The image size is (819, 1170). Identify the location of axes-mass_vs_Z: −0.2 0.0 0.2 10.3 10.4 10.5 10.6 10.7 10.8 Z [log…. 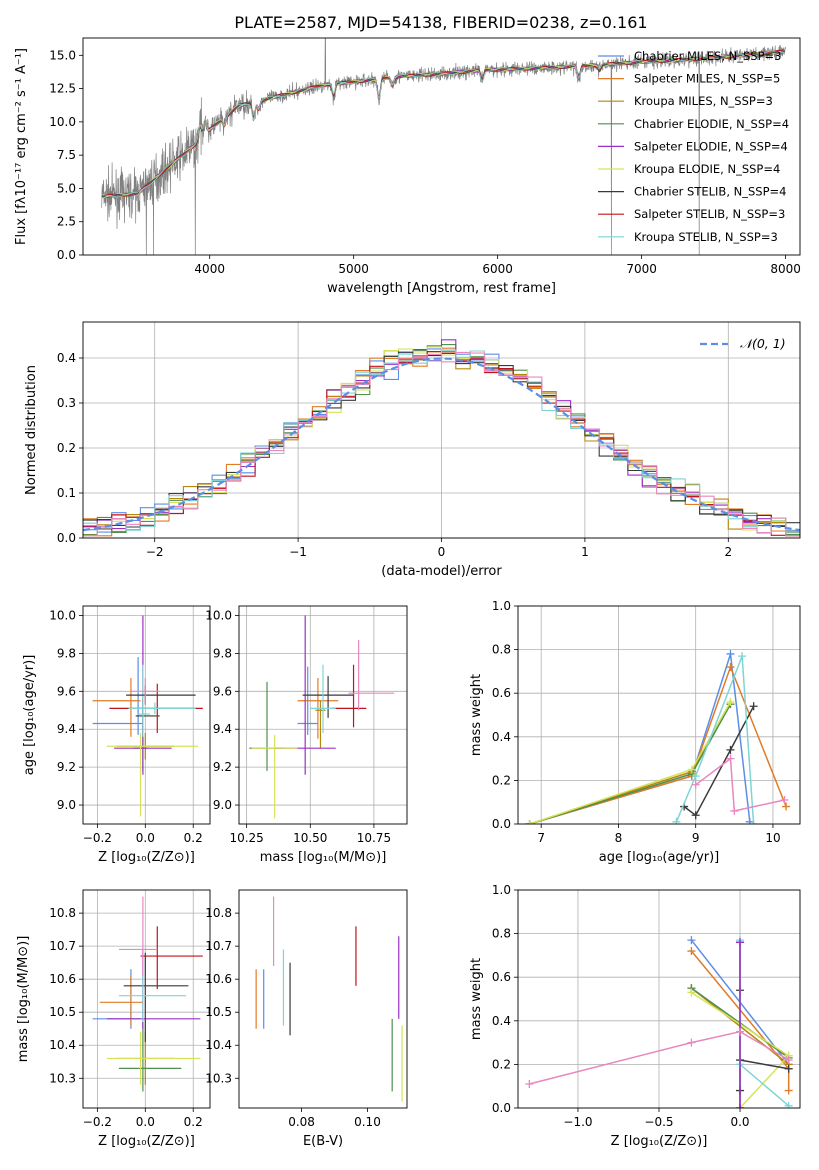
(113, 1019).